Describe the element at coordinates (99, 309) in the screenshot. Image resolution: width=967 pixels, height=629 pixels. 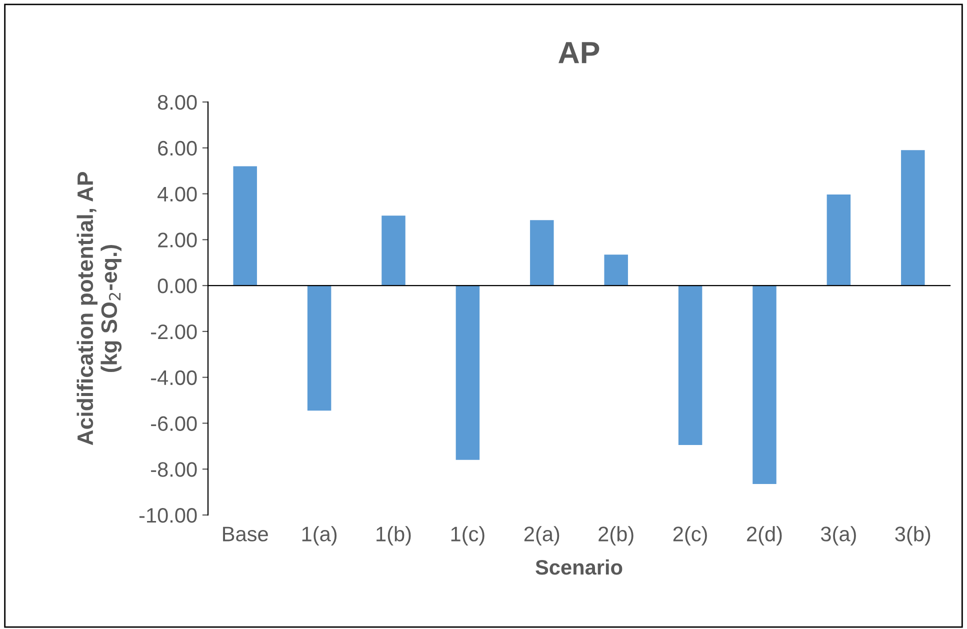
I see `y-axis-title: Acidification potential, AP (kg SO$_{2}$-eq.)` at that location.